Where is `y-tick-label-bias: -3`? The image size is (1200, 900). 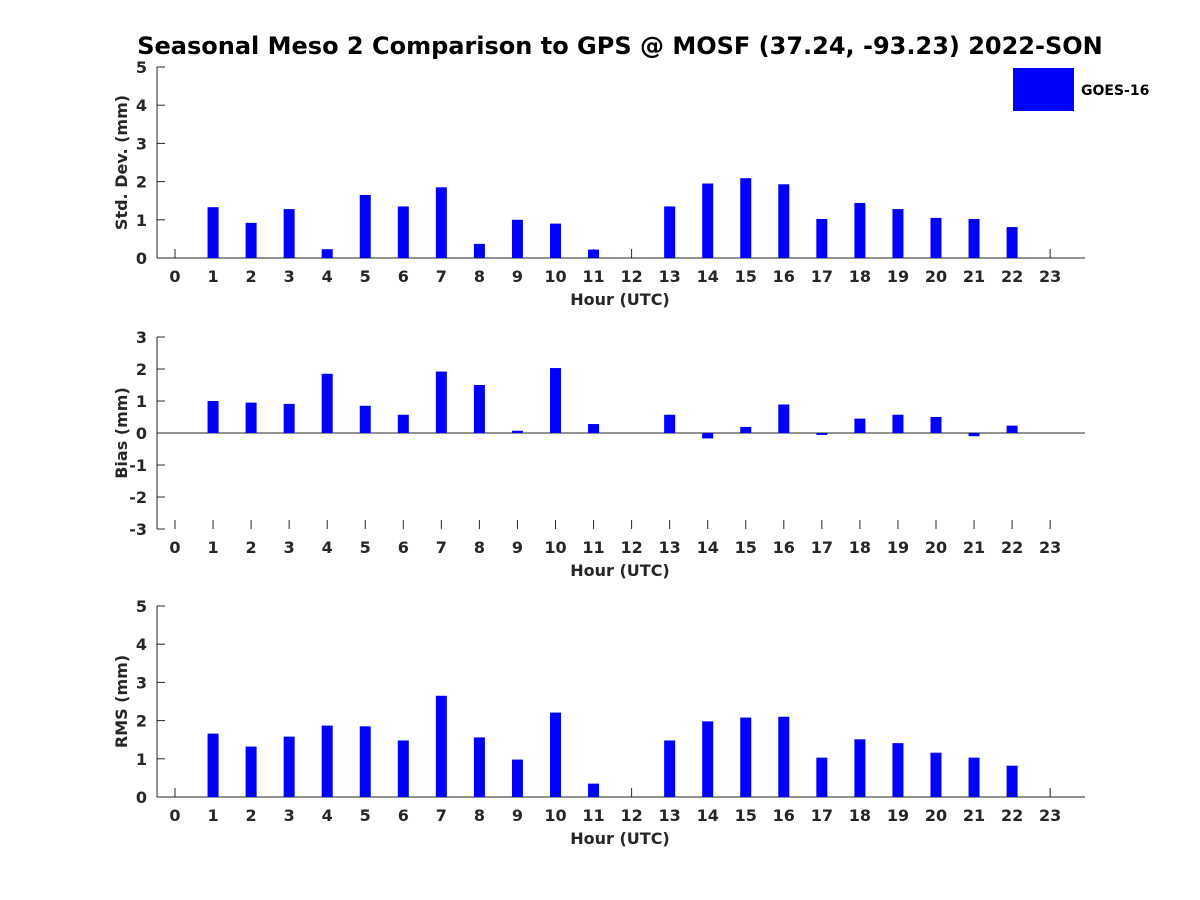 y-tick-label-bias: -3 is located at coordinates (138, 529).